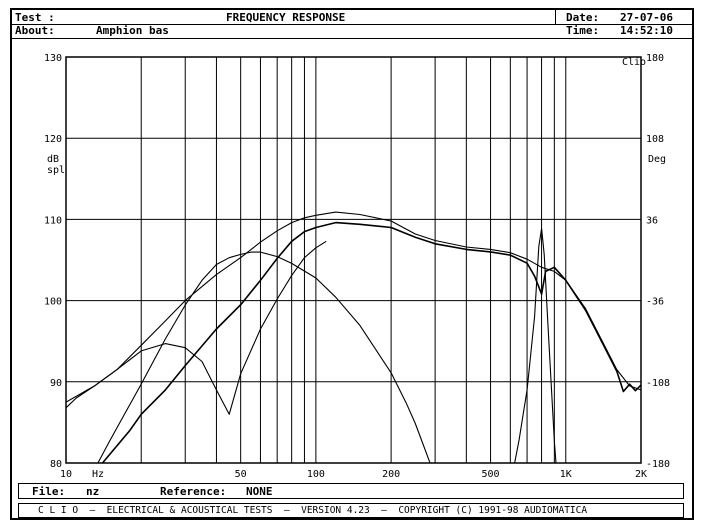  What do you see at coordinates (56, 170) in the screenshot?
I see `y-axis-label-line2: spl` at bounding box center [56, 170].